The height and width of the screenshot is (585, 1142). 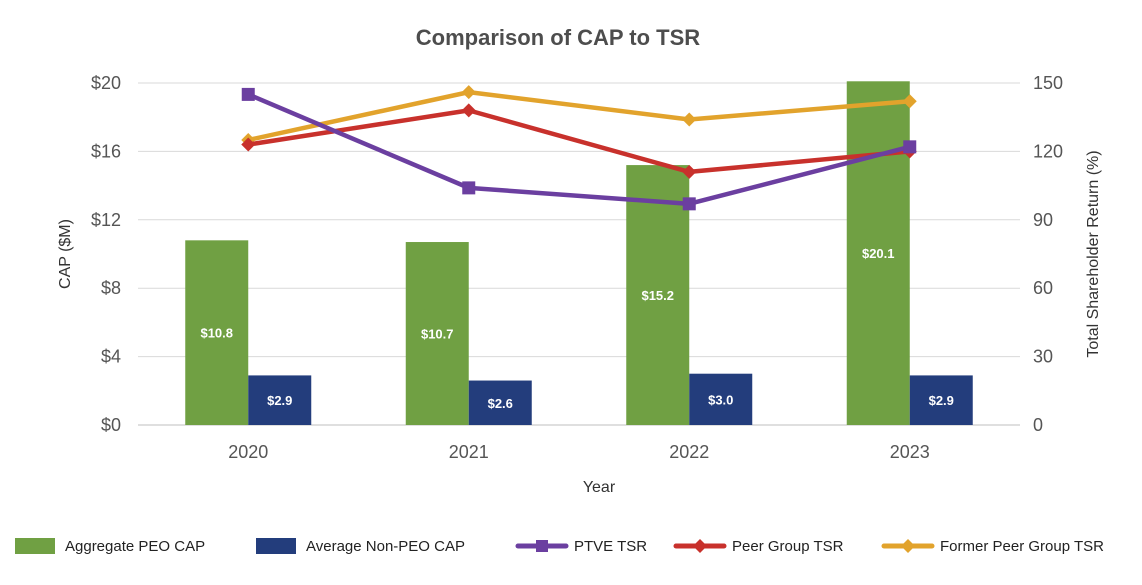 I want to click on non-peo-cap-bar-label: $3.0, so click(x=720, y=399).